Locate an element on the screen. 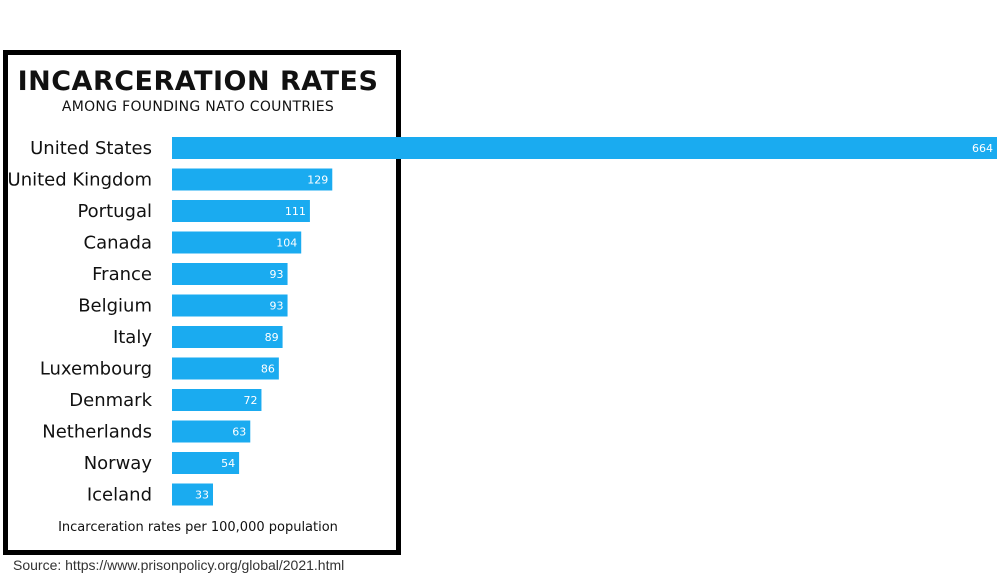  bar-netherlands is located at coordinates (211, 431).